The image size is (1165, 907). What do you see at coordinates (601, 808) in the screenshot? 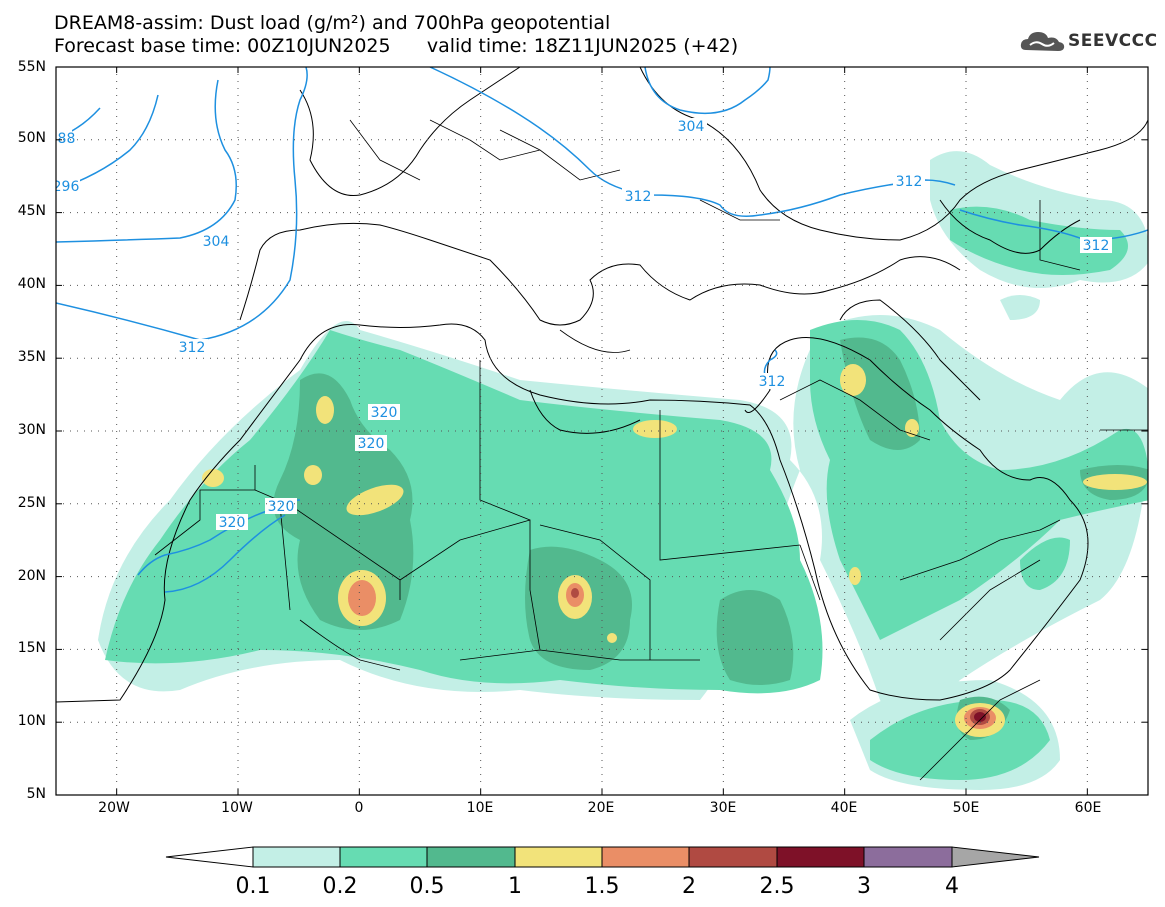
I see `lon-label: 20E` at bounding box center [601, 808].